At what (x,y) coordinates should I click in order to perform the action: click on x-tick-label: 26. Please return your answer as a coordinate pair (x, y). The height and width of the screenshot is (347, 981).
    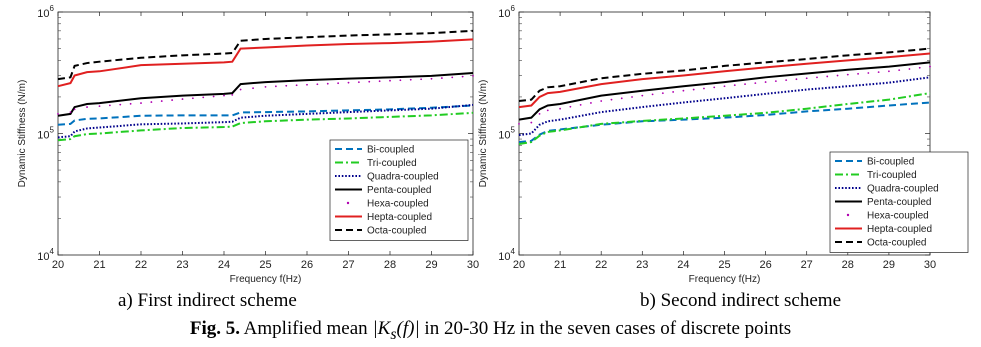
    Looking at the image, I should click on (765, 265).